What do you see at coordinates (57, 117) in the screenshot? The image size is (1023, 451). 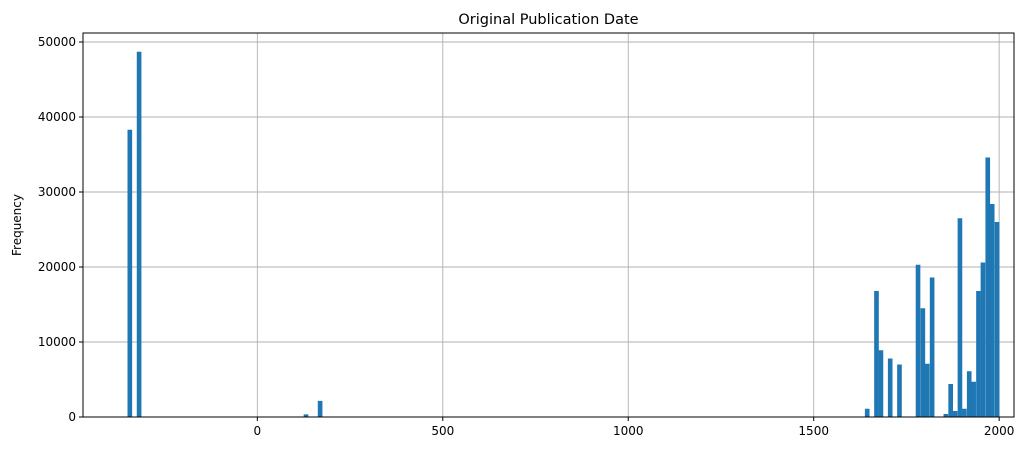 I see `y-tick-label: 40000` at bounding box center [57, 117].